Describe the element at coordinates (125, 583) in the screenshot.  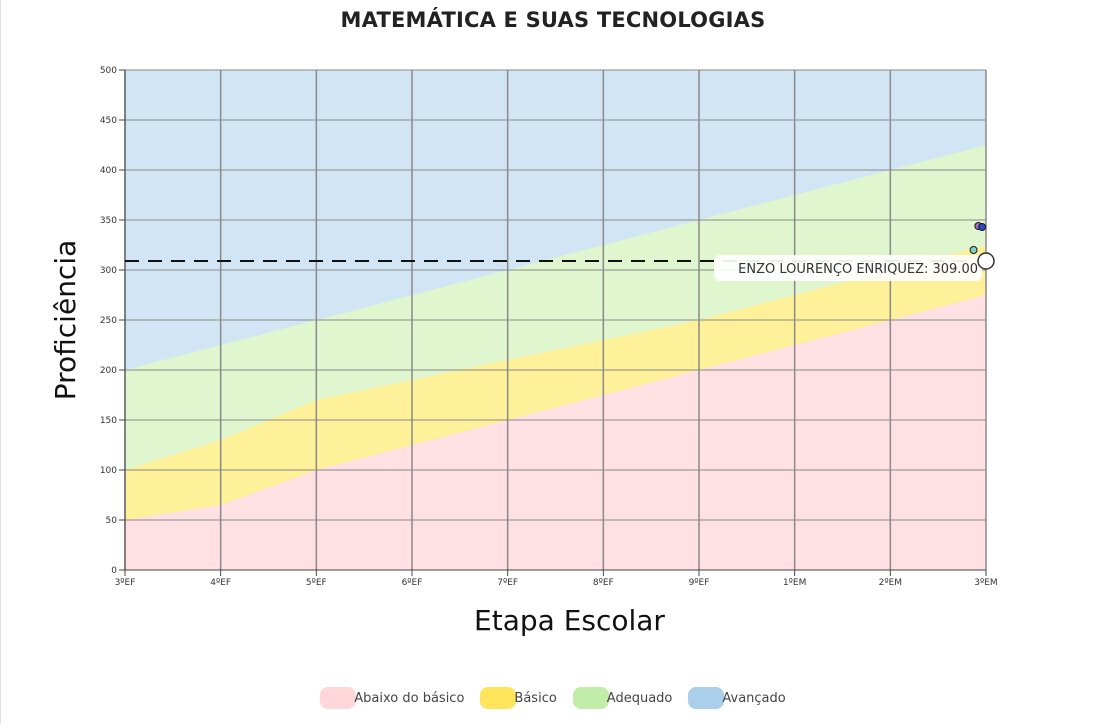
I see `x-tick-label: 3ºEF` at that location.